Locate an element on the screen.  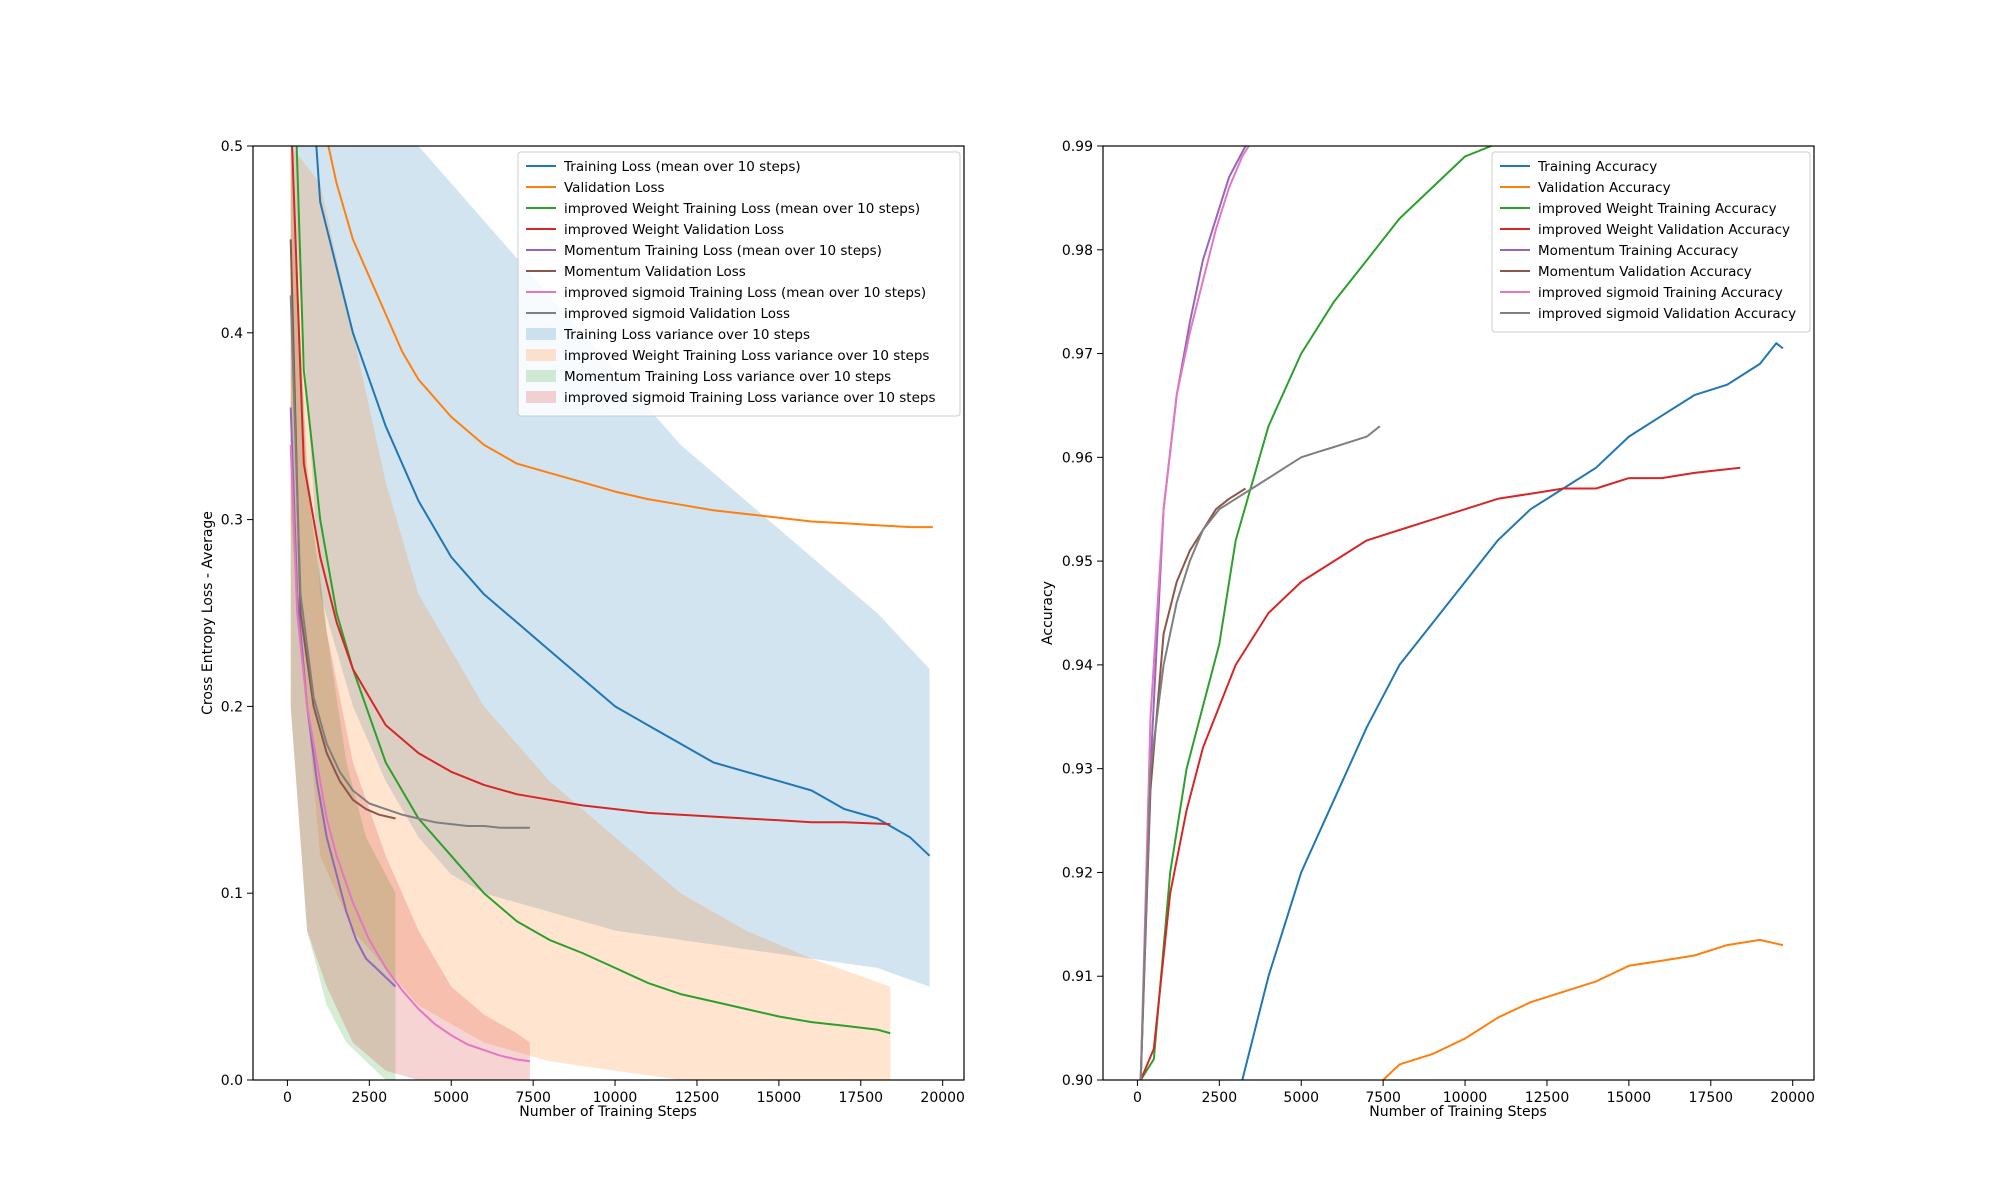
loss-legend-label: Momentum Validation Loss is located at coordinates (655, 272).